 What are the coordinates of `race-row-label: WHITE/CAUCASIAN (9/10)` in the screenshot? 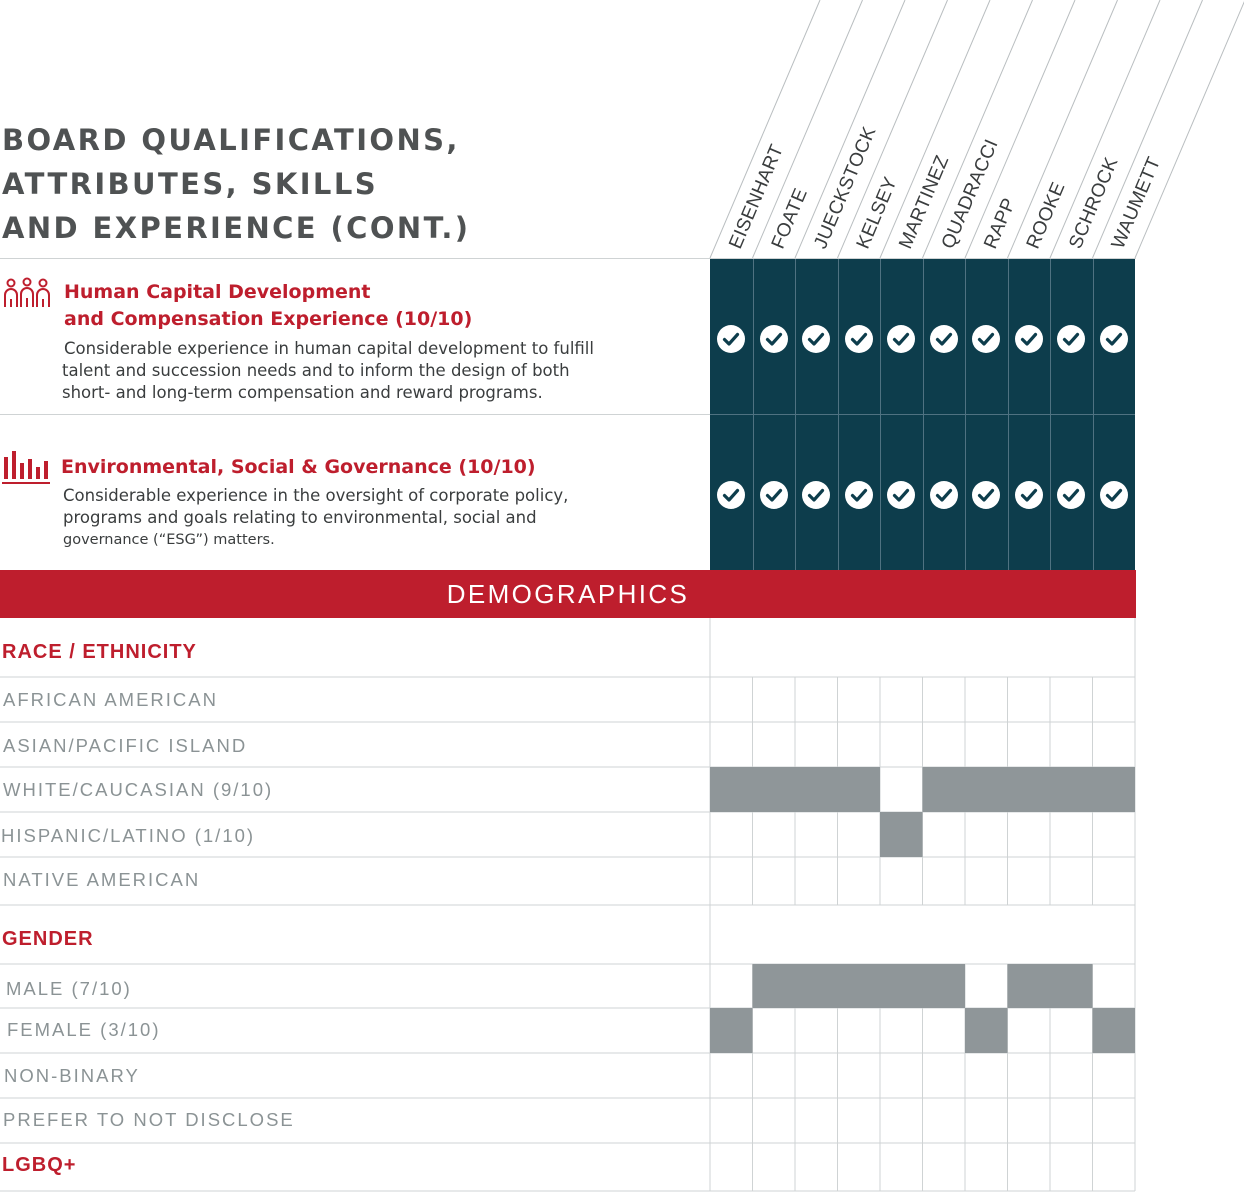 It's located at (138, 789).